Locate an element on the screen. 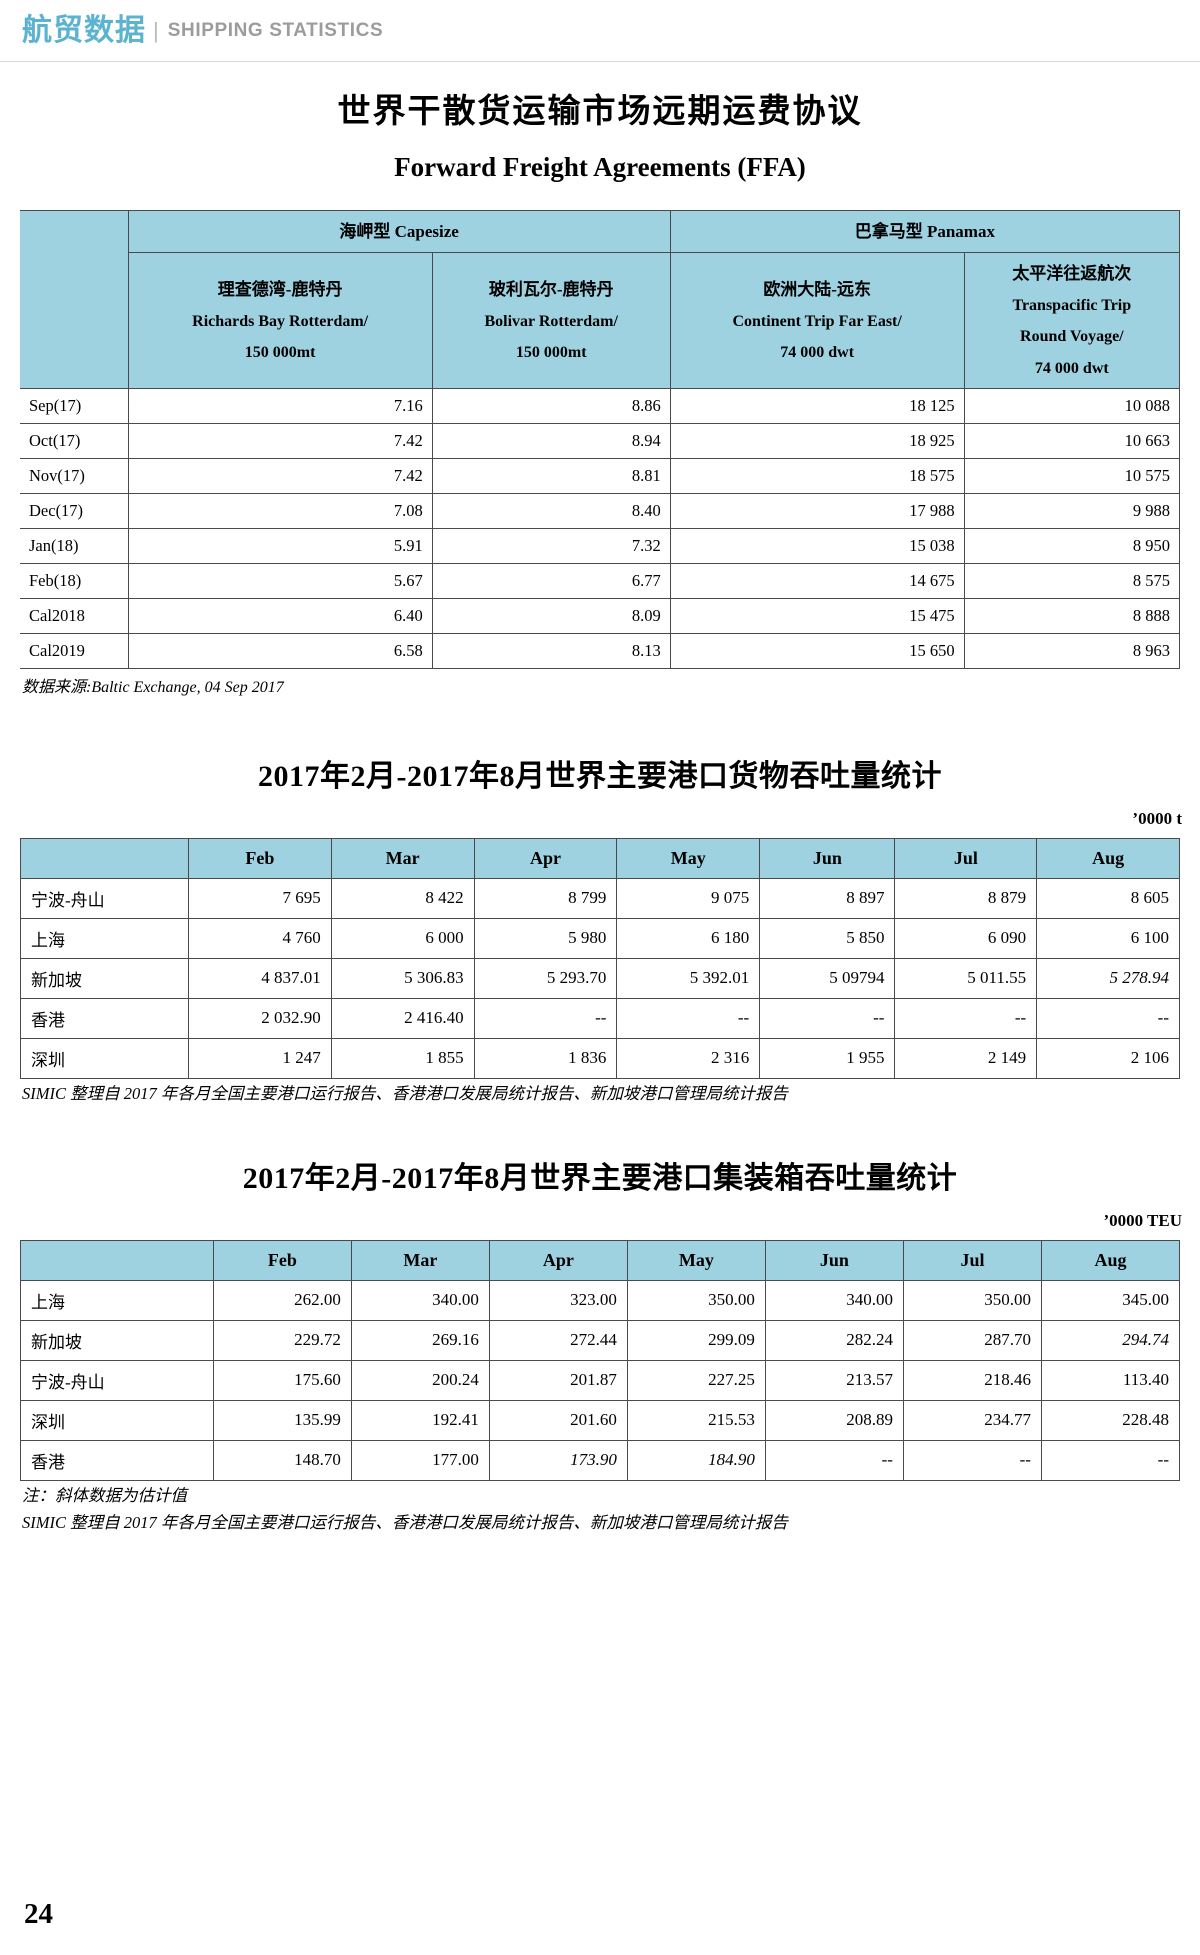 Image resolution: width=1200 pixels, height=1955 pixels. ffa-row-label: Jan(18) is located at coordinates (74, 545).